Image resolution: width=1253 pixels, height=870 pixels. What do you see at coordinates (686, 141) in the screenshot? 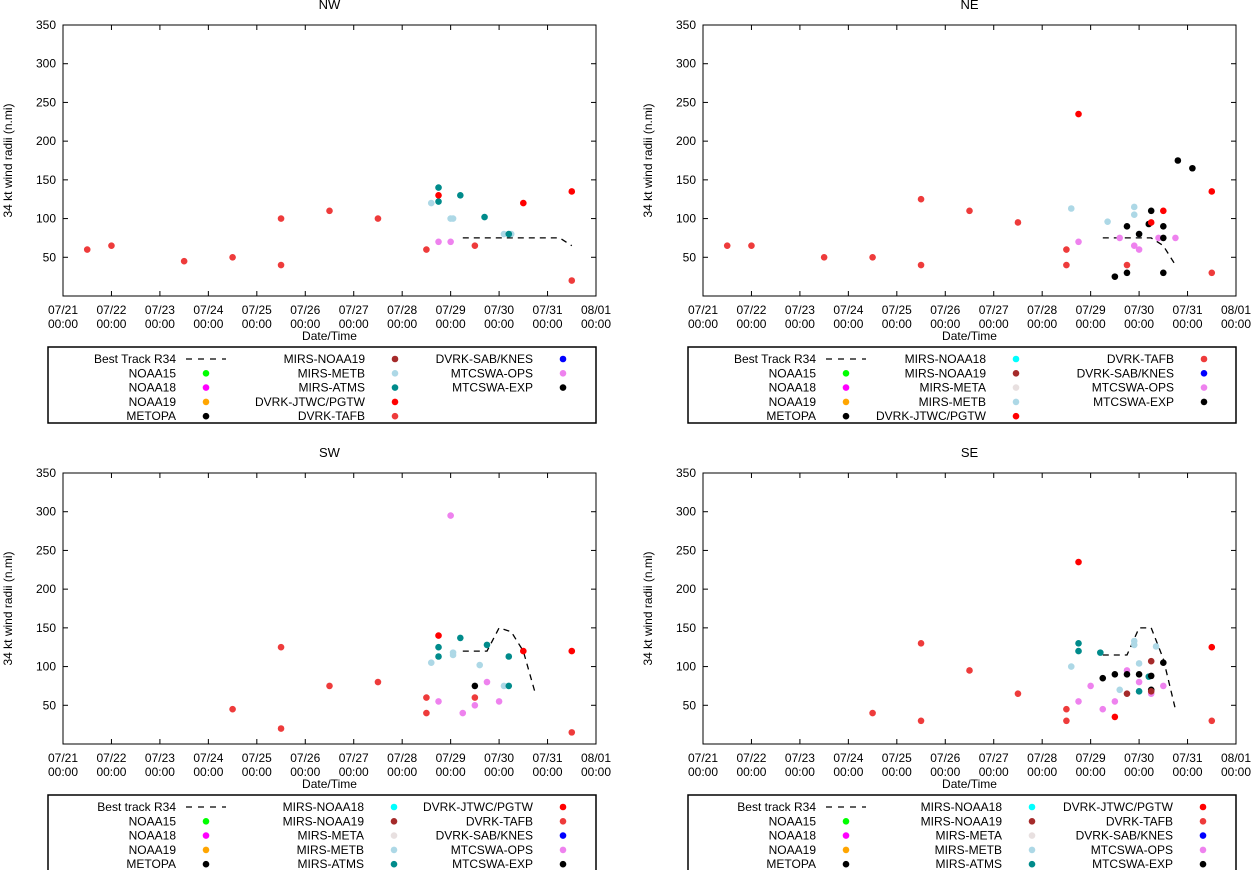
I see `y-tick-label: 200` at bounding box center [686, 141].